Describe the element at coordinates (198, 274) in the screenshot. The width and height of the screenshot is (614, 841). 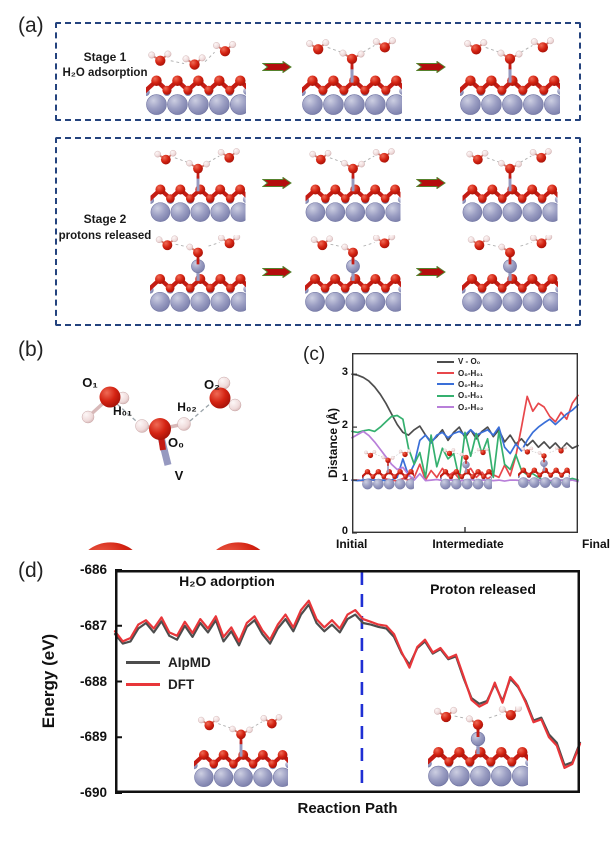
I see `molecule-snapshot-stage2-row2-a` at that location.